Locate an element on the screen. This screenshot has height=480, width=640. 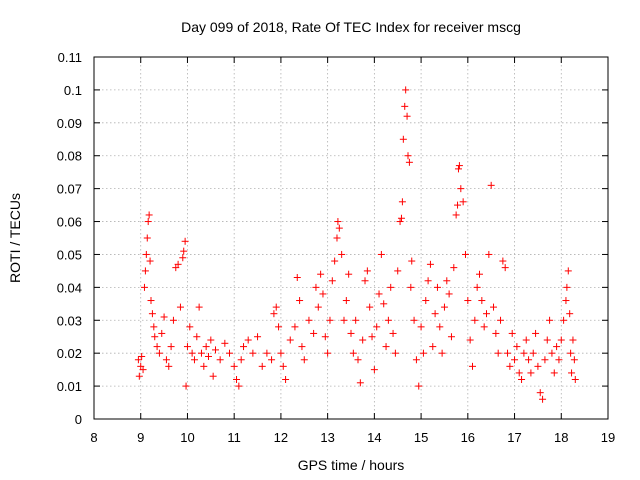
y-tick-label: 0.09 is located at coordinates (69, 123).